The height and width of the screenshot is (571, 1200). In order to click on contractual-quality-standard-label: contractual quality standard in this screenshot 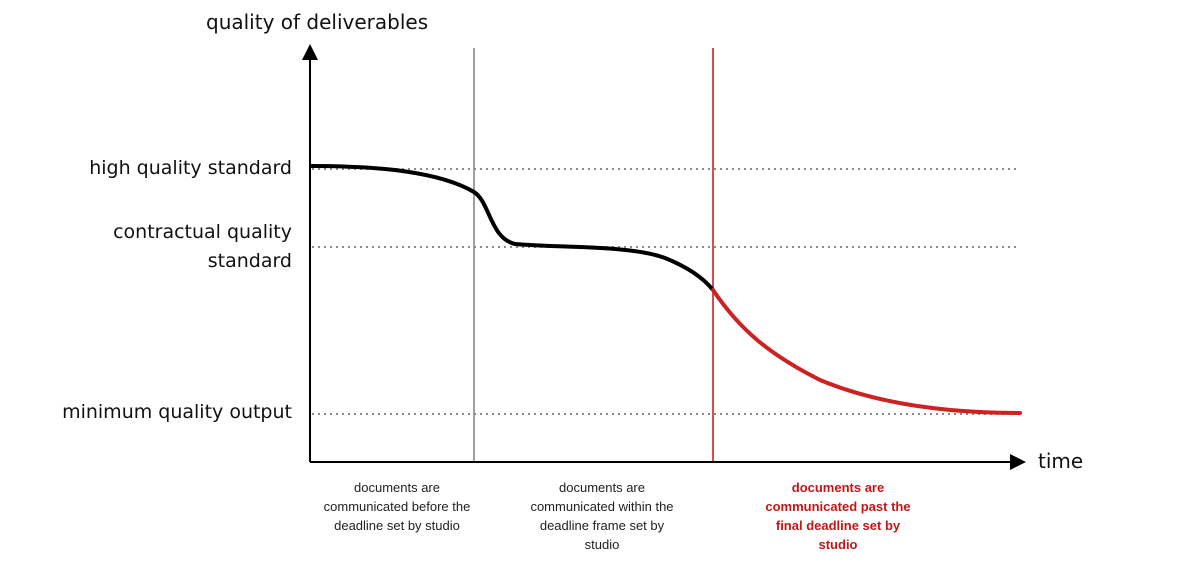, I will do `click(202, 247)`.